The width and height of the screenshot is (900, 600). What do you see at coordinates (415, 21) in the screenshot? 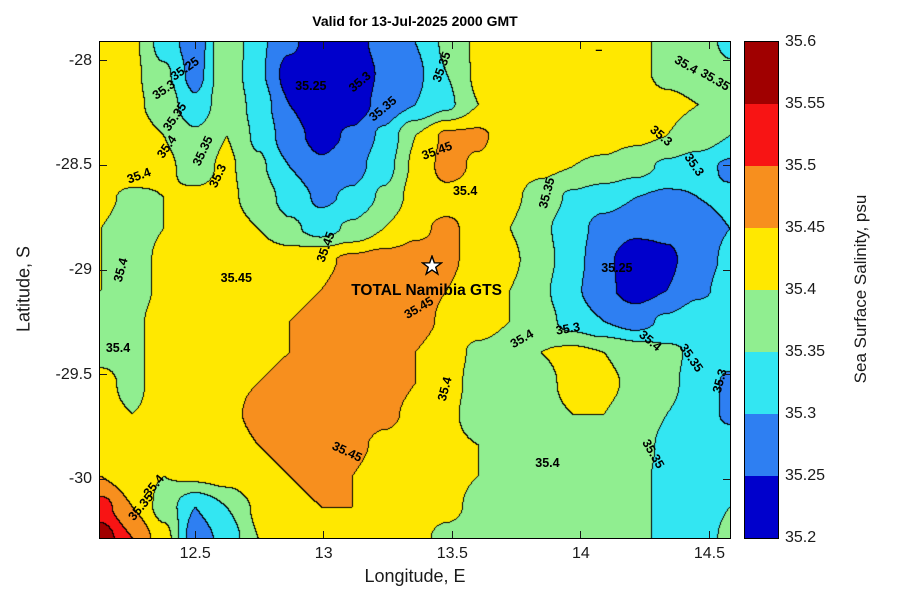
I see `plot-title: Valid for 13-Jul-2025 2000 GMT` at bounding box center [415, 21].